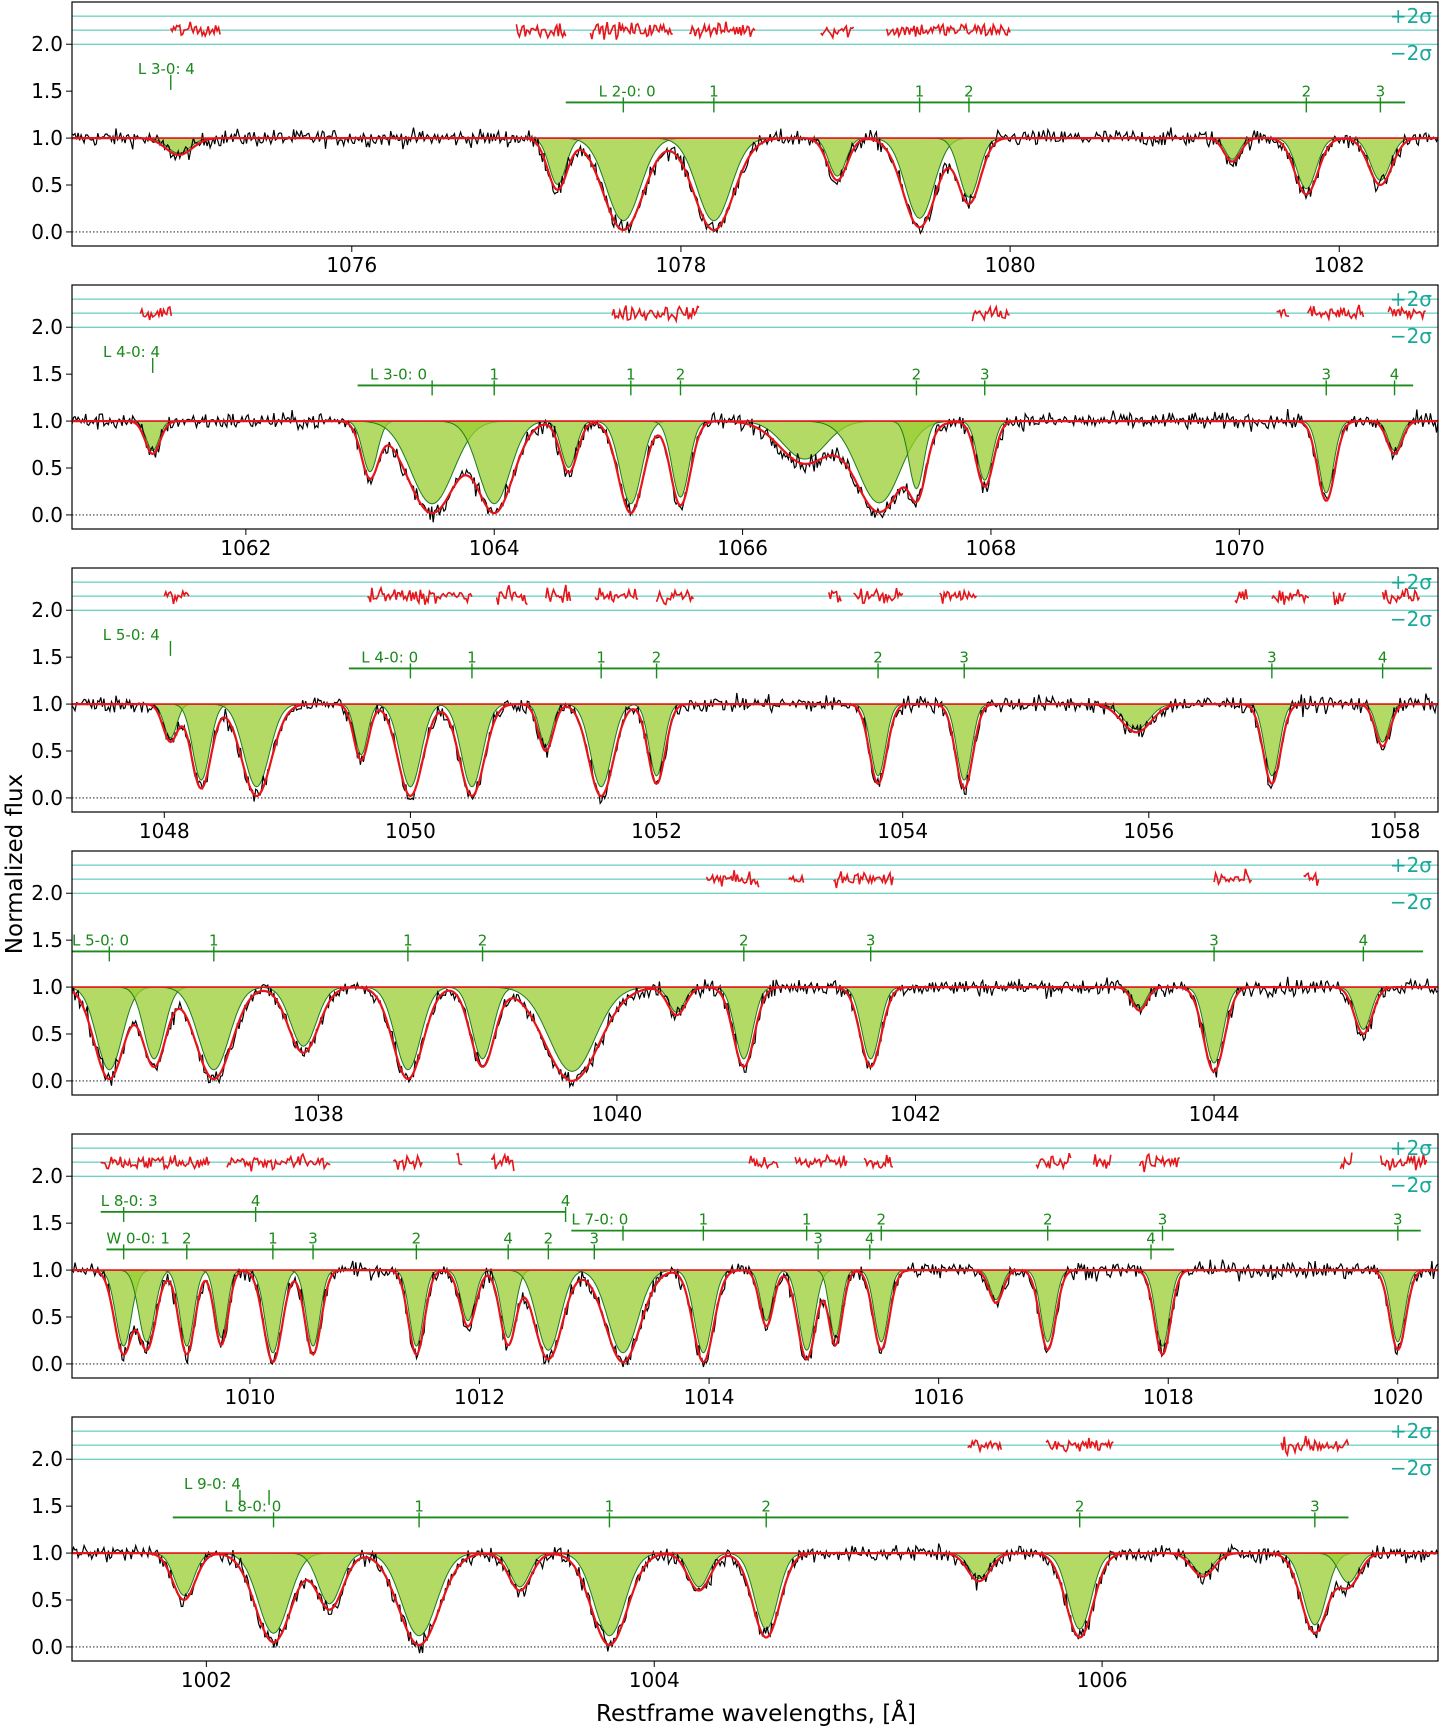 This screenshot has height=1728, width=1440. Describe the element at coordinates (318, 1114) in the screenshot. I see `x-tick-label: 1038` at that location.